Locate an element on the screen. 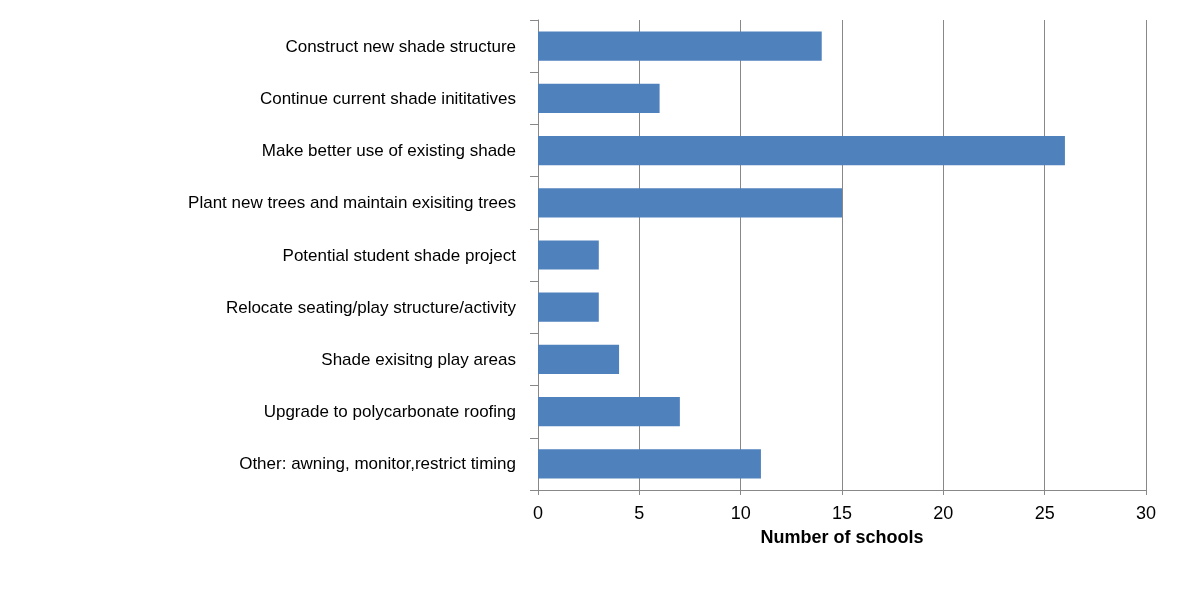  x-tick-label: 25 is located at coordinates (1044, 513).